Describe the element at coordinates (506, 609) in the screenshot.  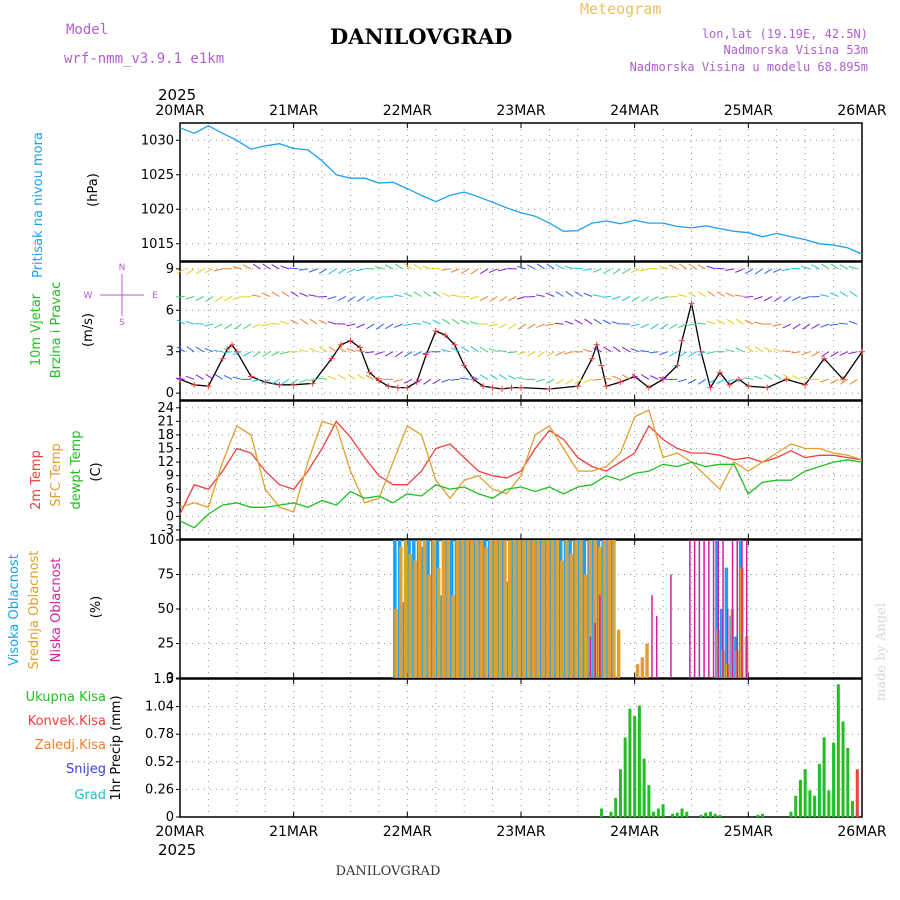
I see `panel-3: 0 25 50 75 100` at that location.